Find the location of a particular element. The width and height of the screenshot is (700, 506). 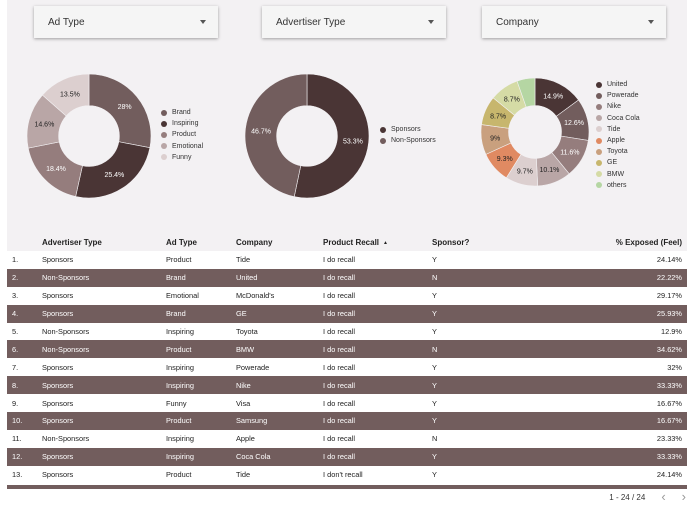

advertiser-type-legend: Sponsors Non-Sponsors is located at coordinates (408, 135).